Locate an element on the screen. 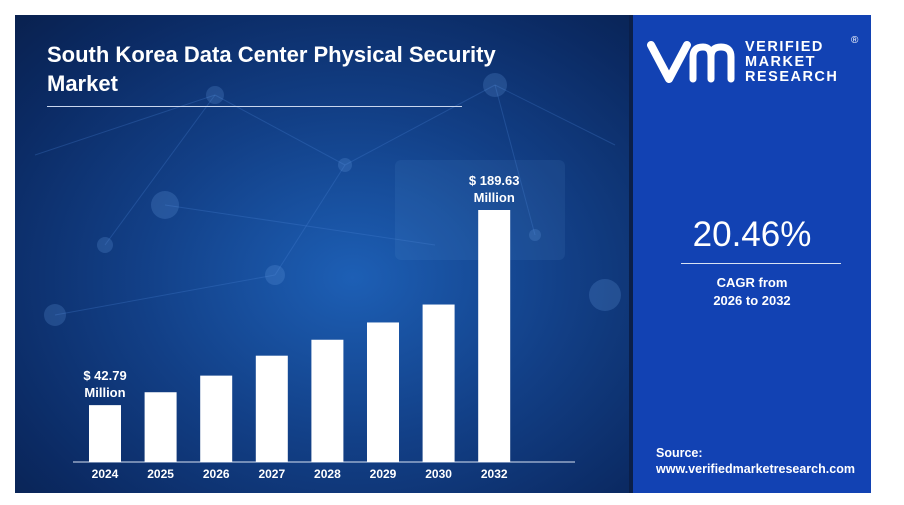 The image size is (904, 505). bar-2029 is located at coordinates (383, 392).